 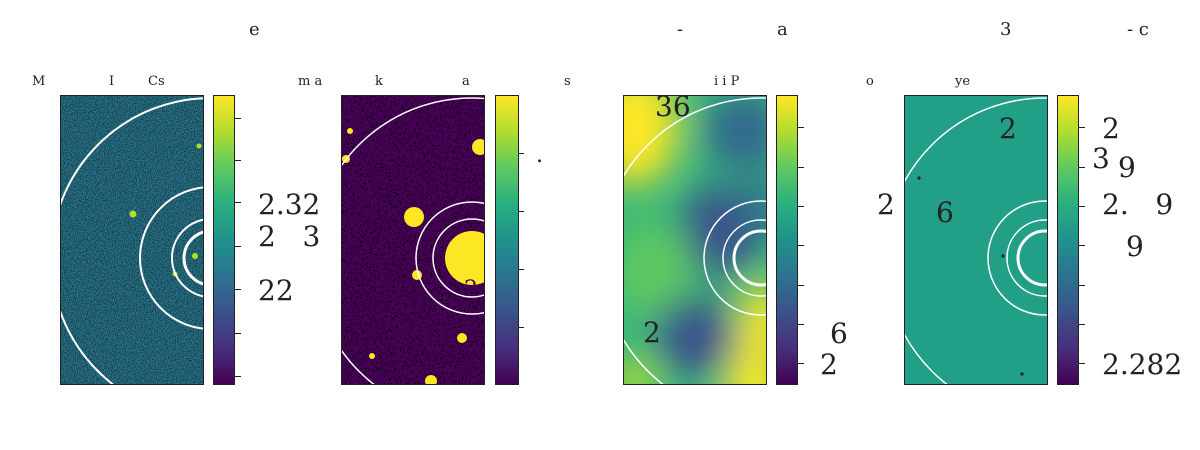 I want to click on panel-4-cbar-label-1: 2, so click(x=1111, y=128).